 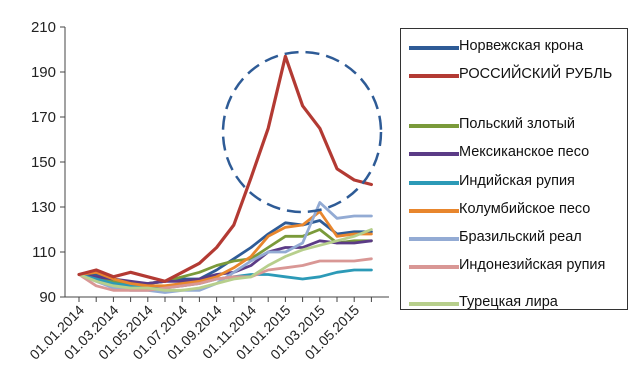 I want to click on legend-label: Колумбийское песо, so click(x=525, y=209).